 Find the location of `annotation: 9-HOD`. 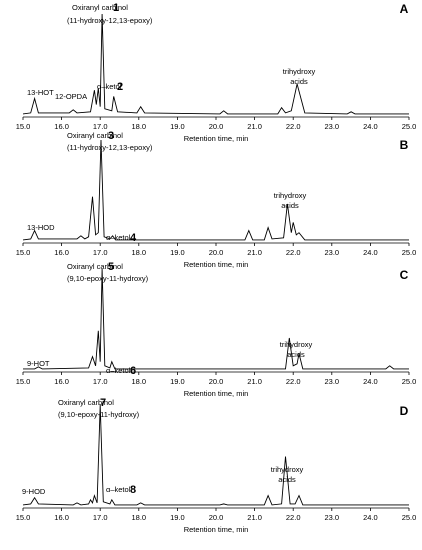

annotation: 9-HOD is located at coordinates (34, 491).